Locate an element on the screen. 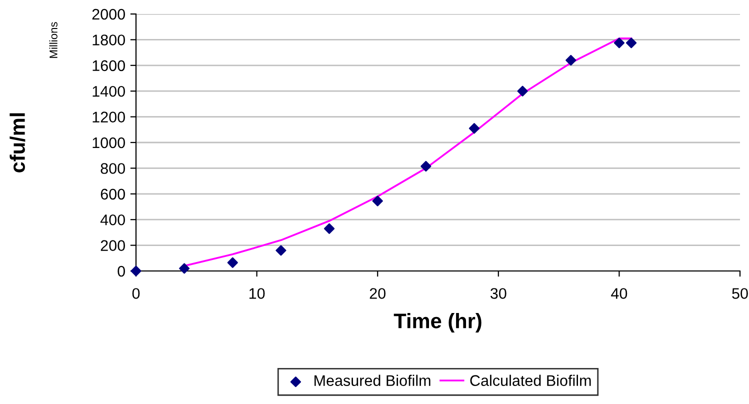 The image size is (749, 404). x-tick-label: 30 is located at coordinates (498, 293).